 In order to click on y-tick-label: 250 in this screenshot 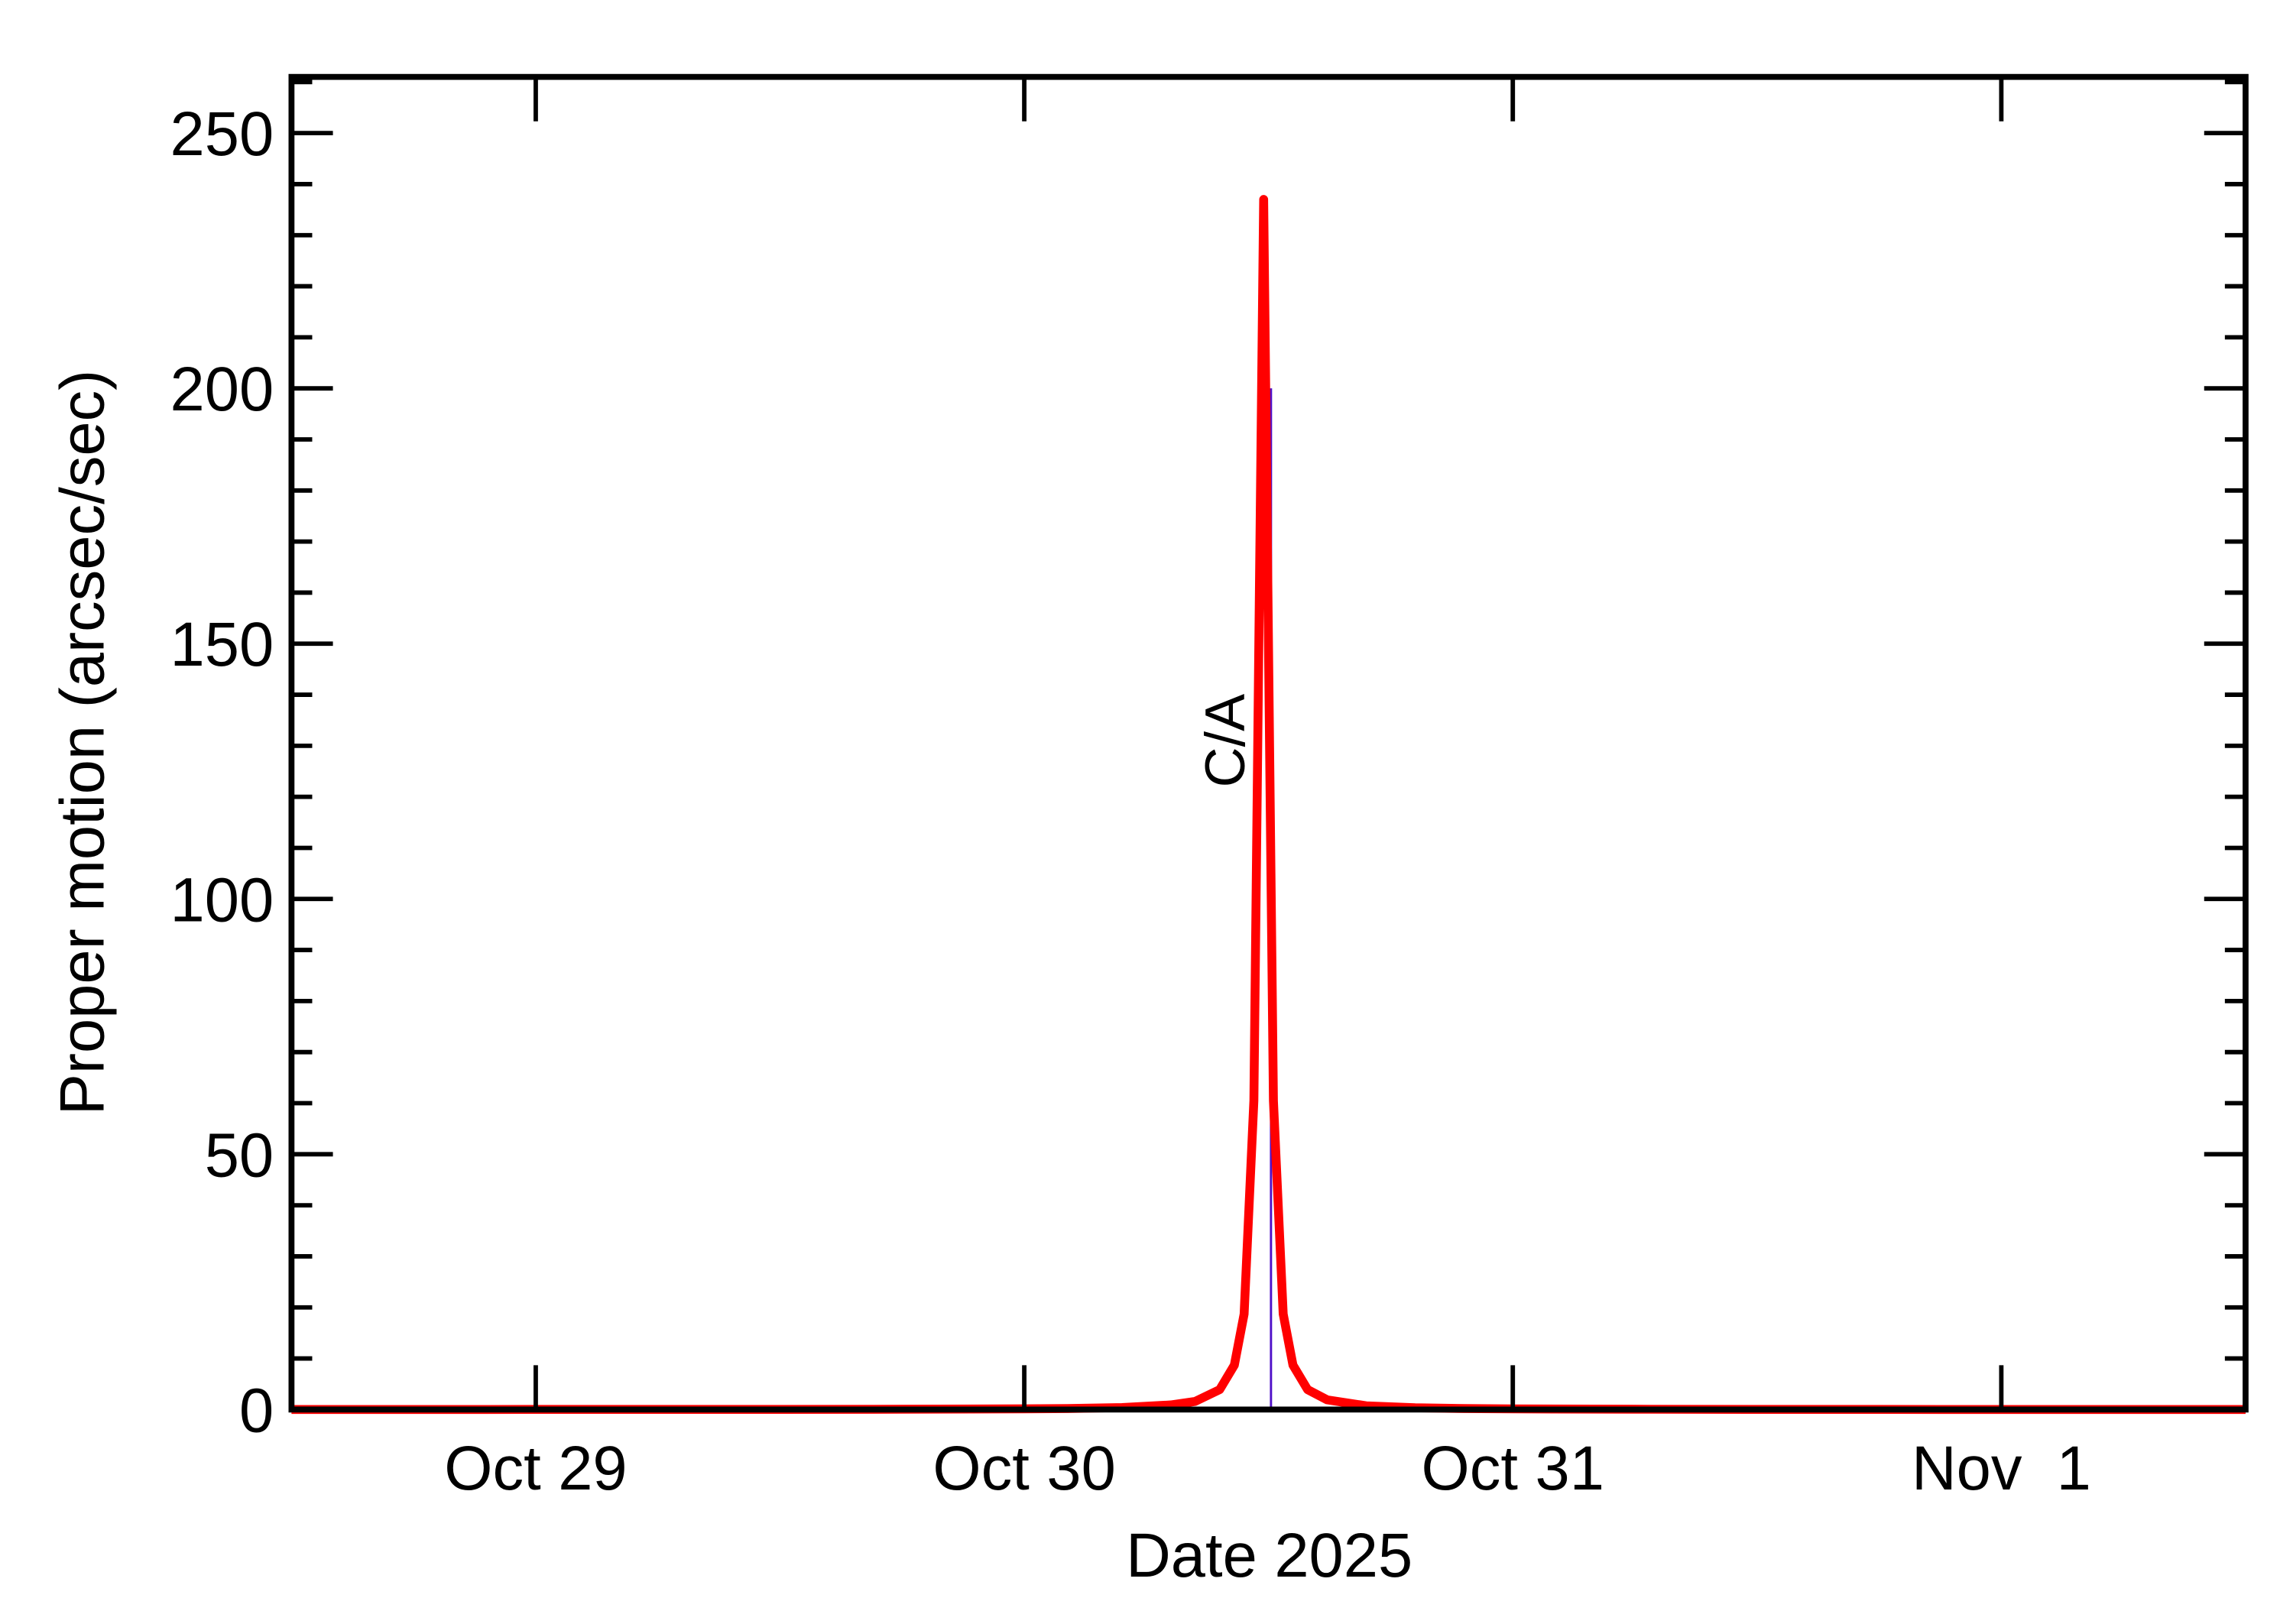, I will do `click(222, 134)`.